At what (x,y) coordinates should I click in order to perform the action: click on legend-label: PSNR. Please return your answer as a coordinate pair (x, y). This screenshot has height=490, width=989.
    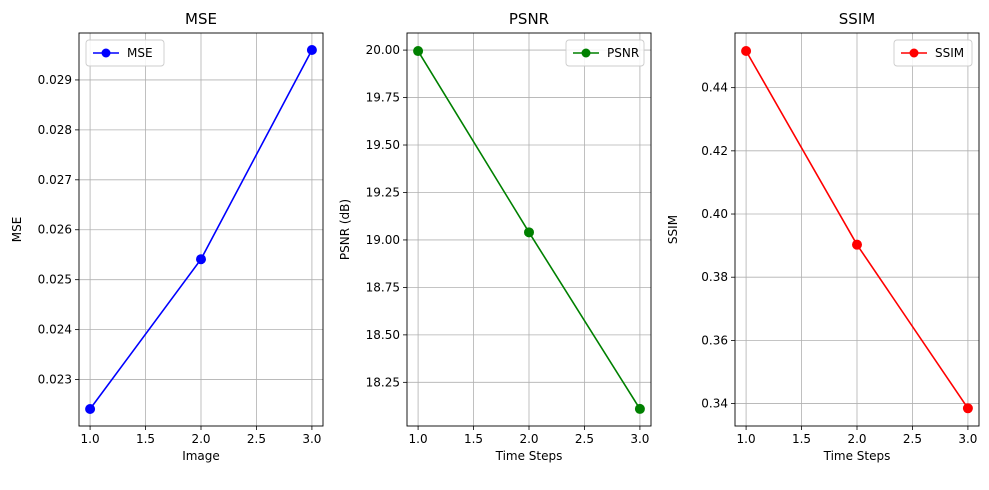
    Looking at the image, I should click on (623, 53).